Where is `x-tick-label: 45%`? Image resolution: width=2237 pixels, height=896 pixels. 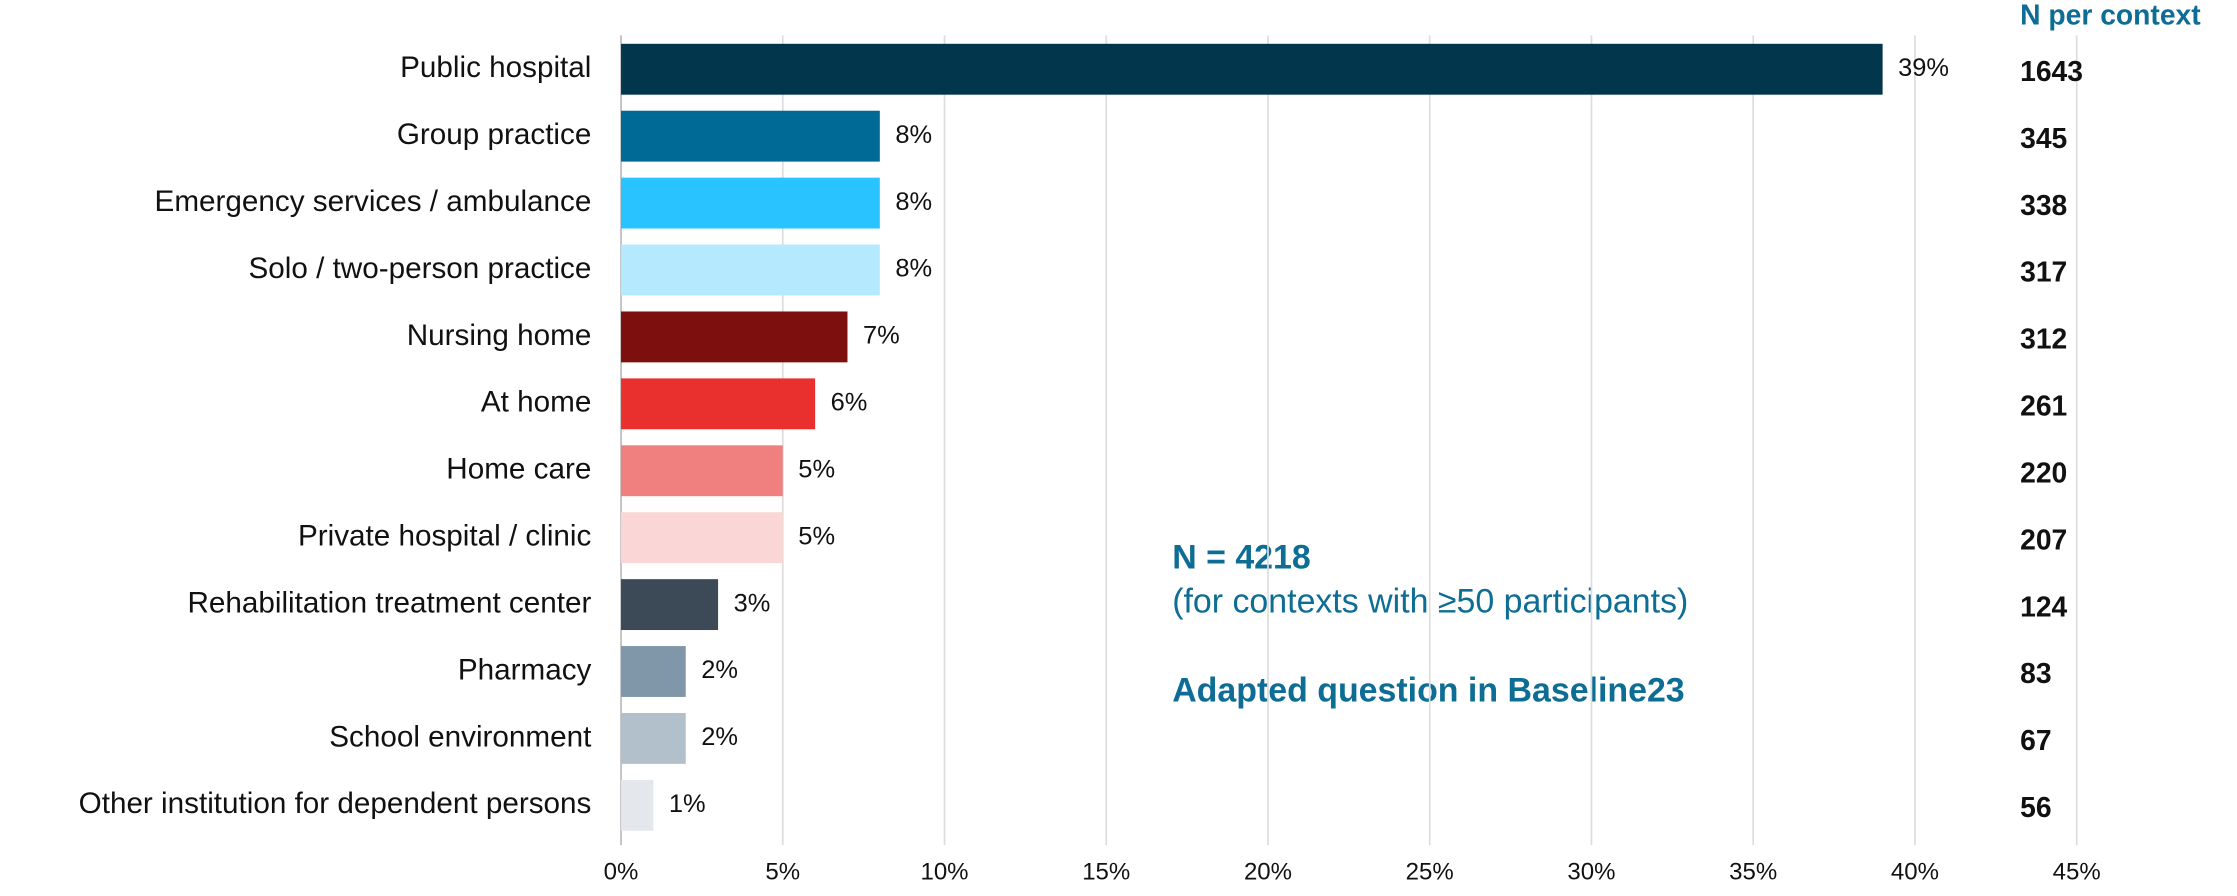 x-tick-label: 45% is located at coordinates (2077, 872).